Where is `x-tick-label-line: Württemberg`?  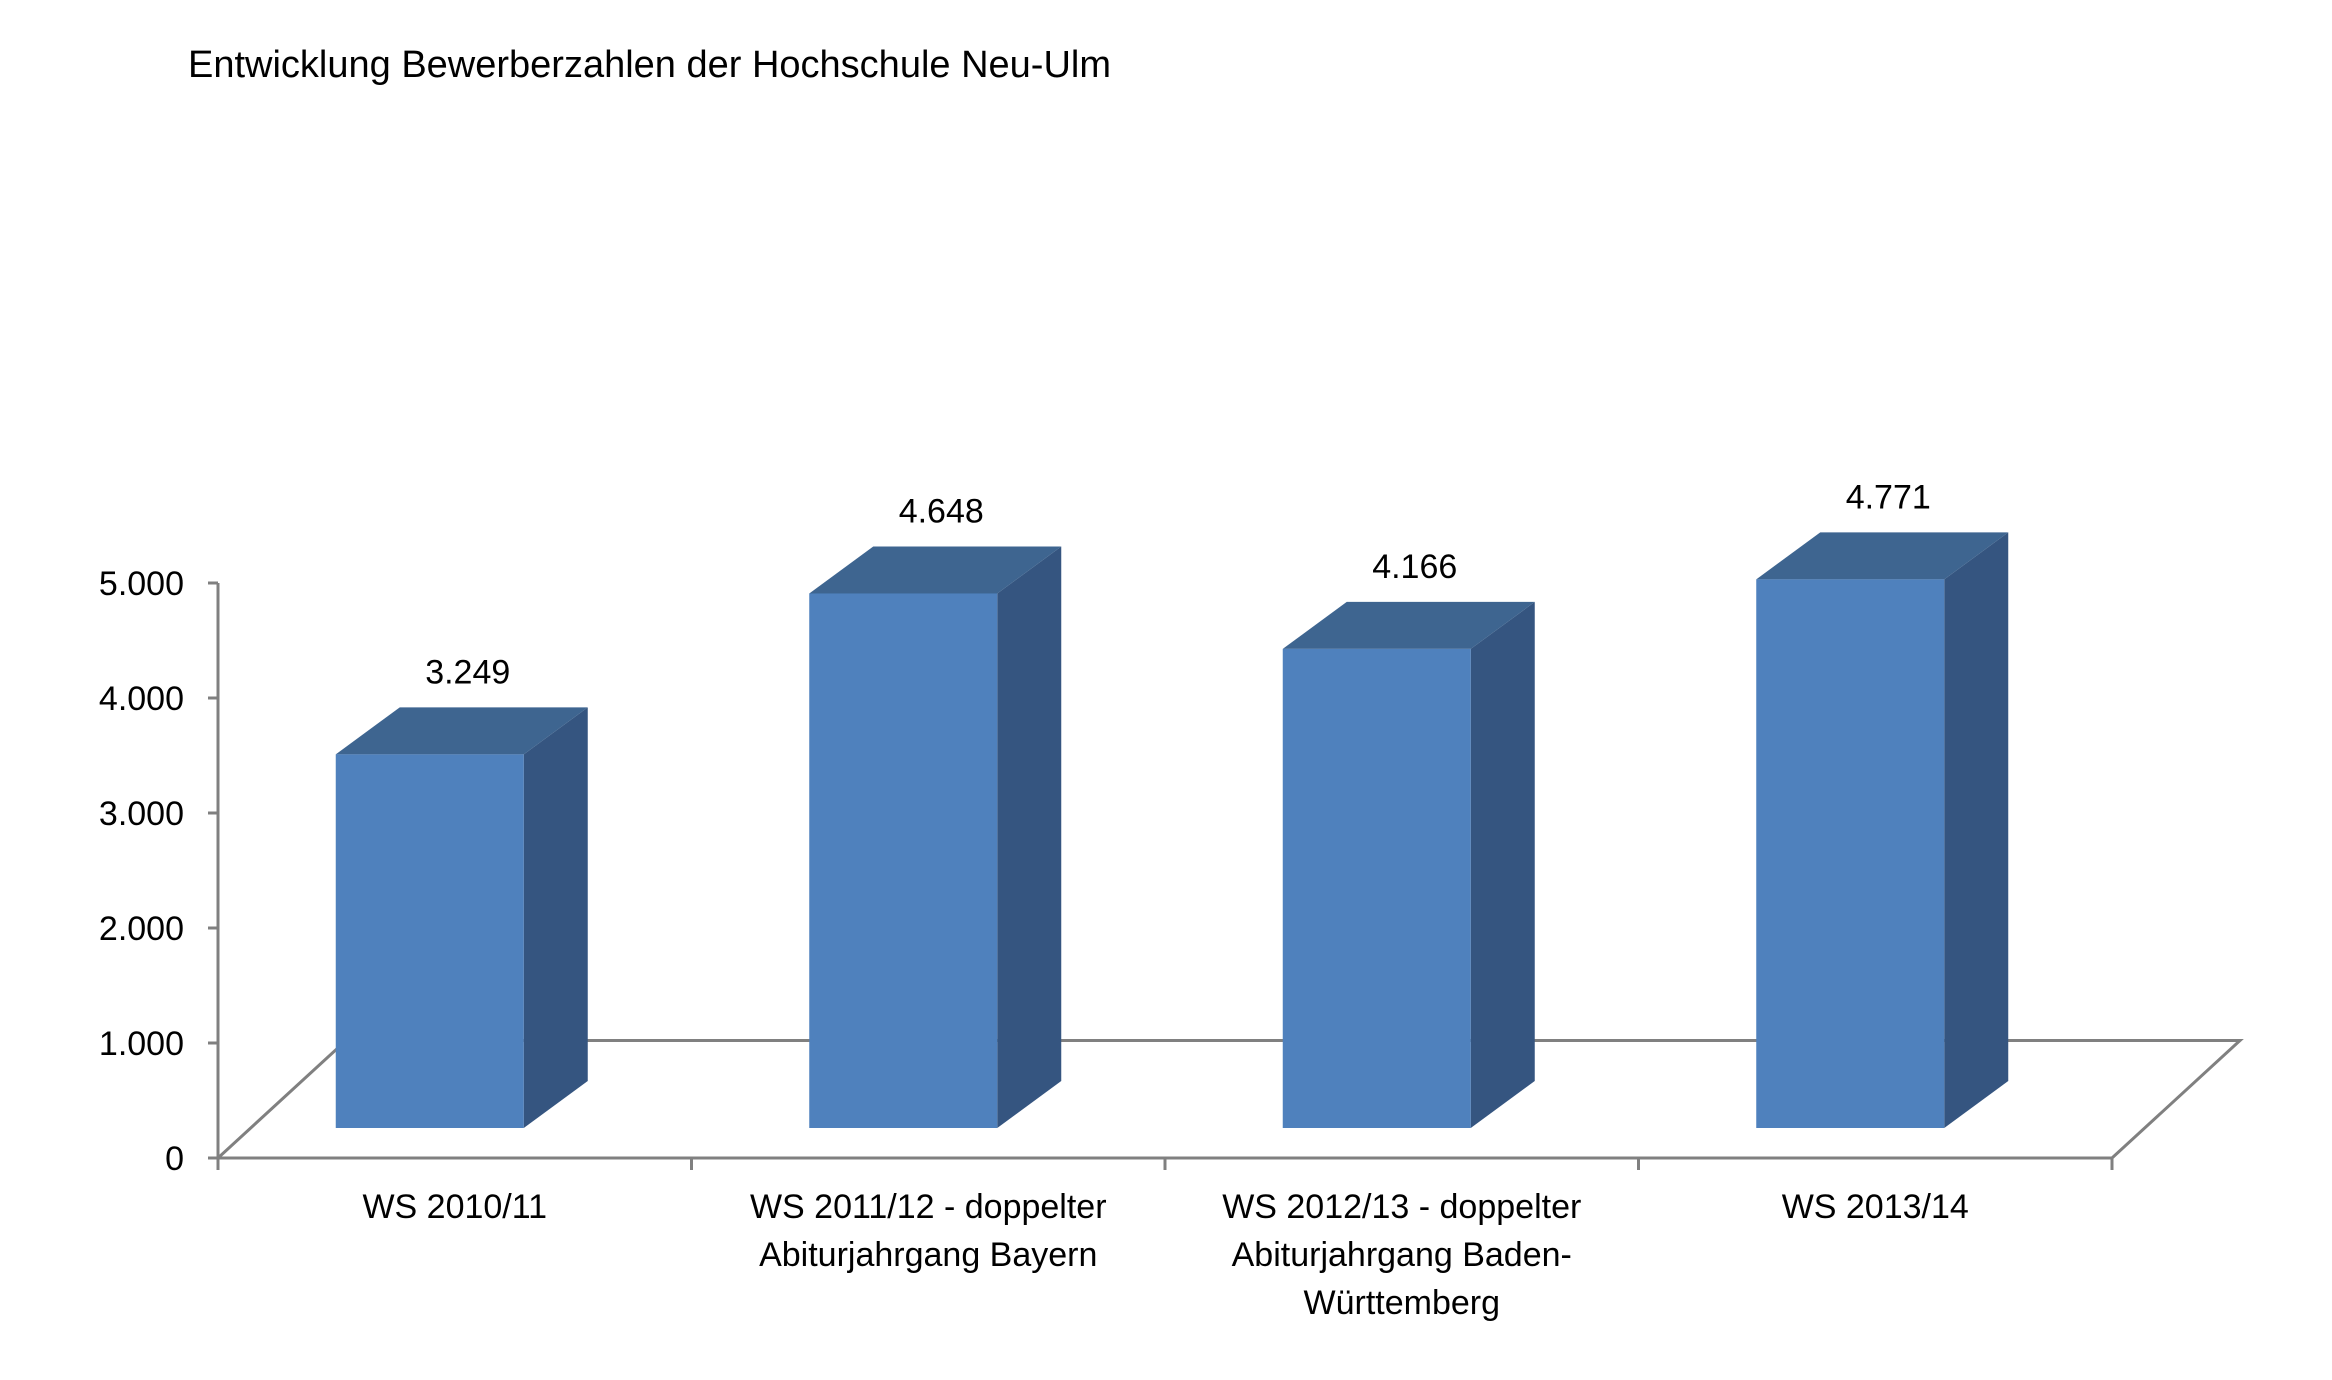
x-tick-label-line: Württemberg is located at coordinates (1402, 1303).